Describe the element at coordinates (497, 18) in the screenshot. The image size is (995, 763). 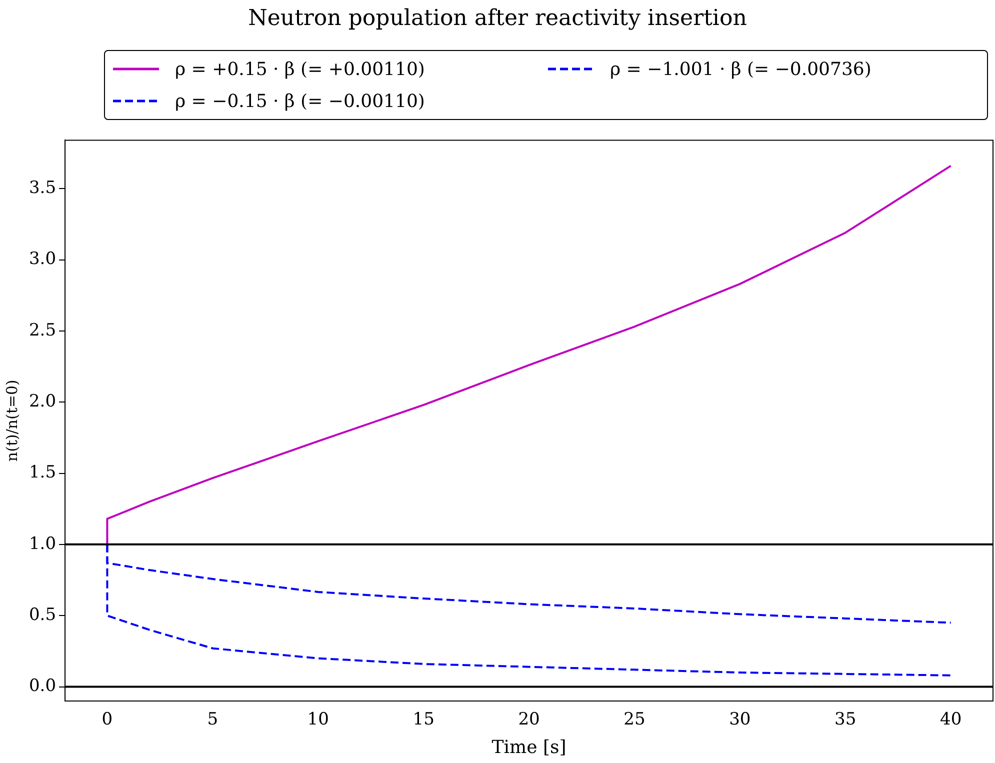
I see `chart-title: Neutron population after reactivity insertion` at that location.